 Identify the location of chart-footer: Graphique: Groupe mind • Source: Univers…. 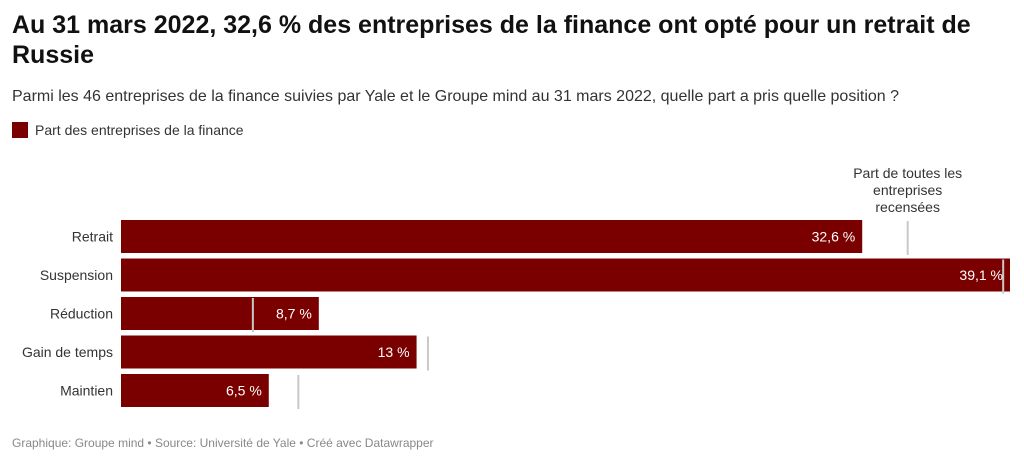
(223, 443).